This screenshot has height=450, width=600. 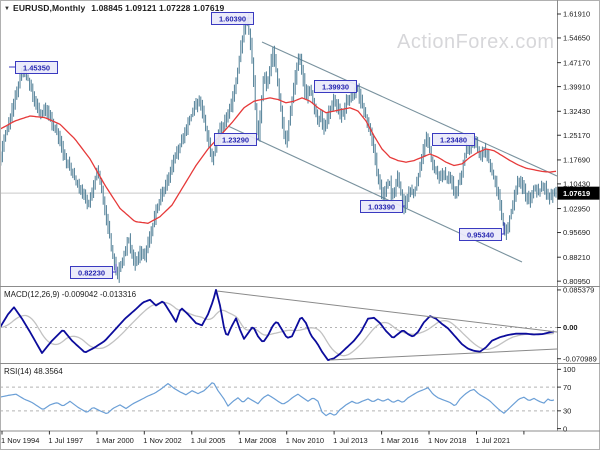 I want to click on svg-text: 0.80950, so click(x=576, y=281).